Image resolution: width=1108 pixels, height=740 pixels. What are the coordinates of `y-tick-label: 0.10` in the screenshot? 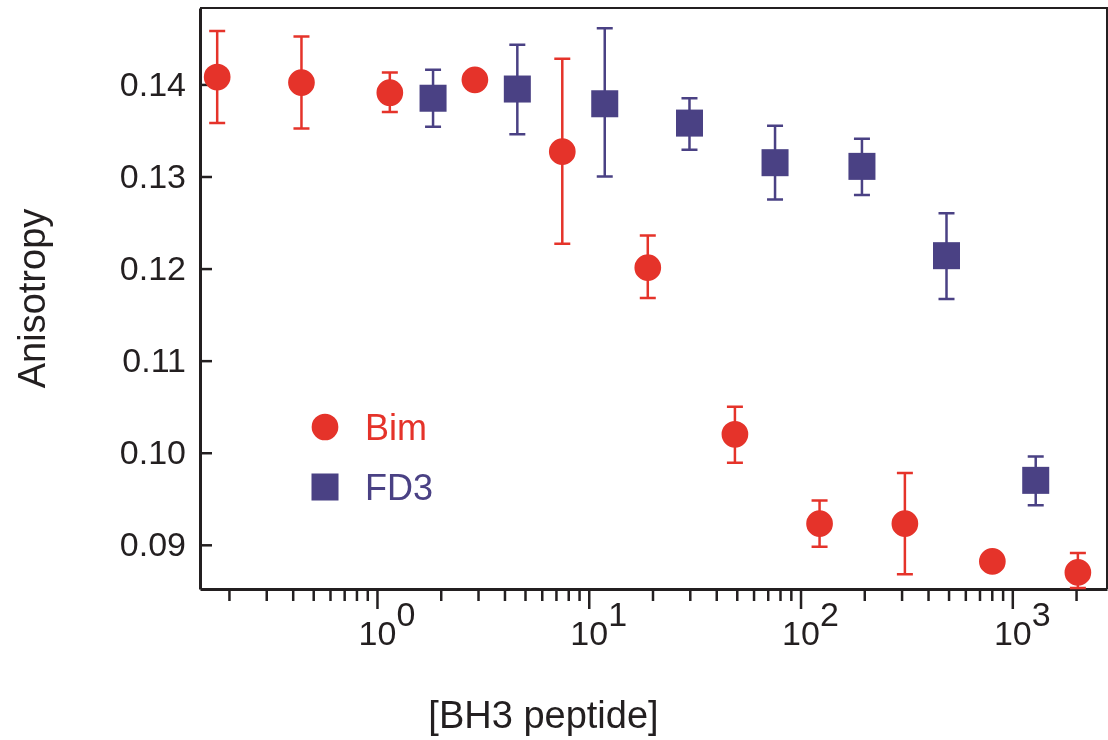 It's located at (152, 452).